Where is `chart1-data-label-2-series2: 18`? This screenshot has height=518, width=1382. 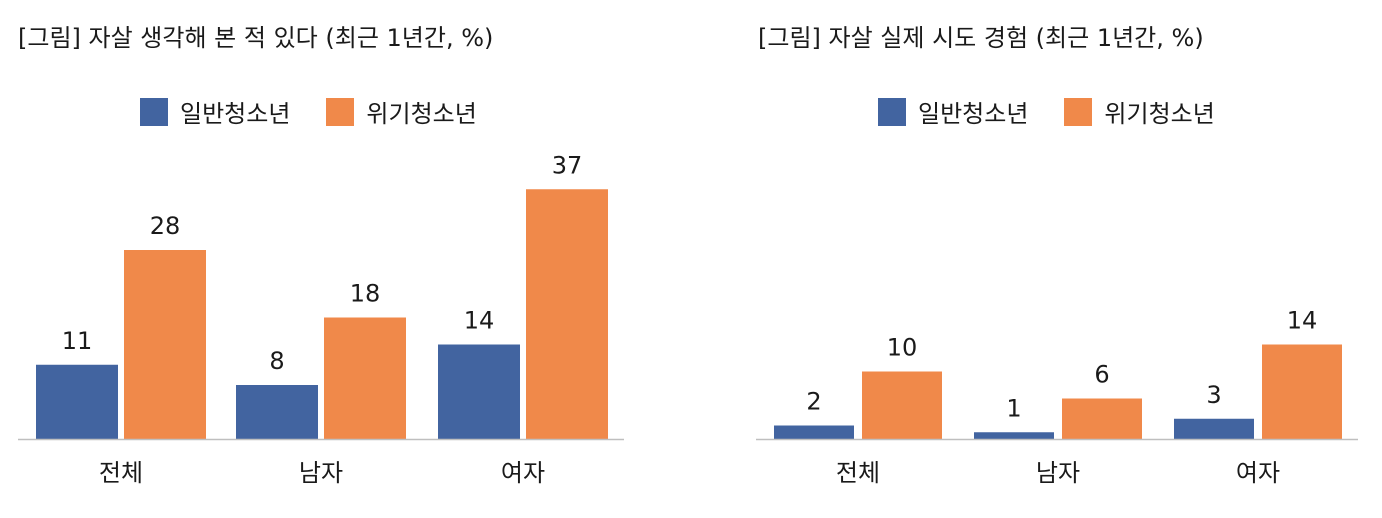
chart1-data-label-2-series2: 18 is located at coordinates (365, 294).